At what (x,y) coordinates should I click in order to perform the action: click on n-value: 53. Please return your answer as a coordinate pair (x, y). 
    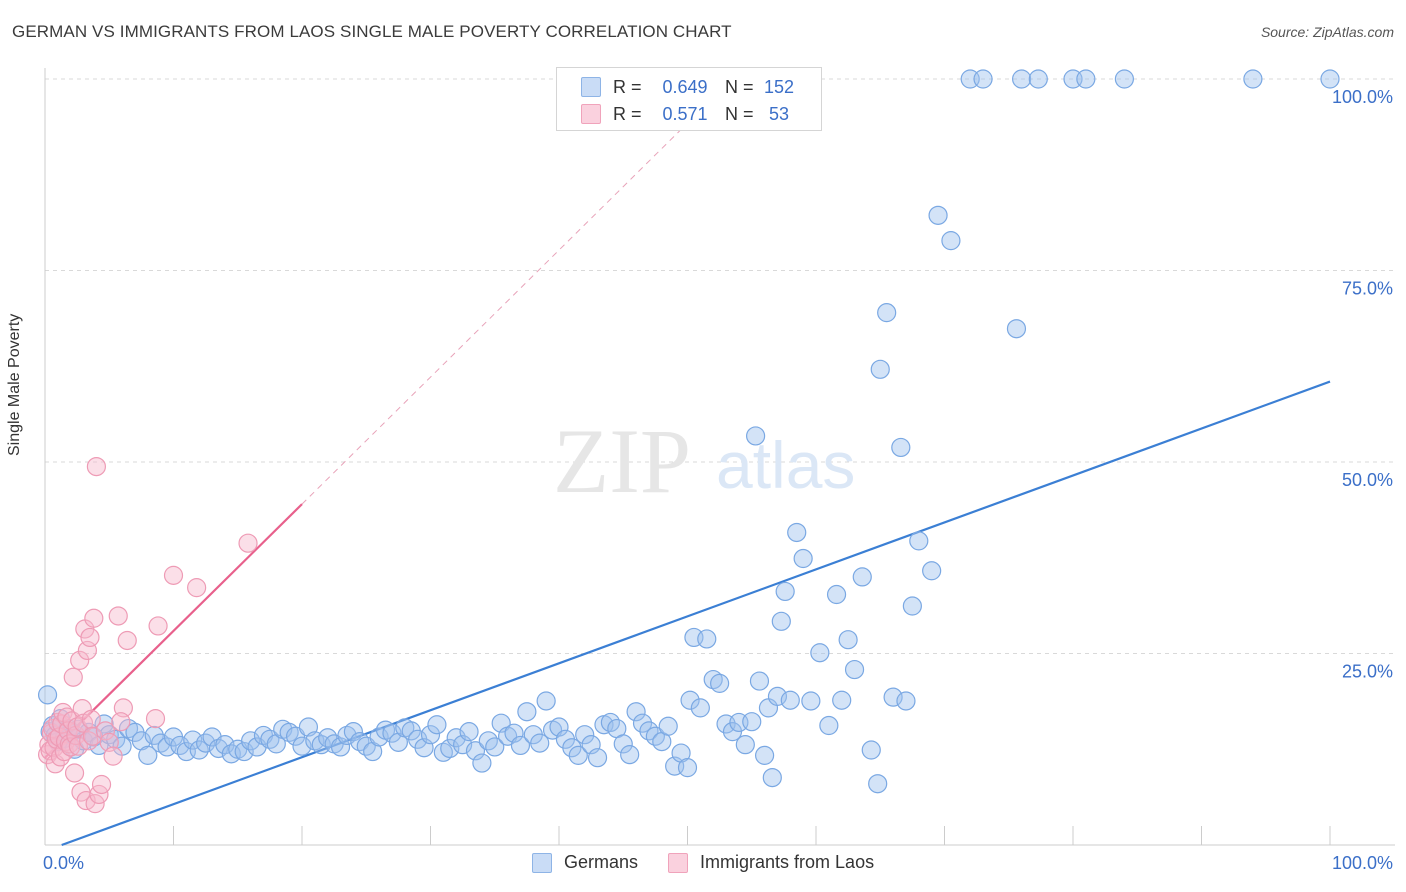
    Looking at the image, I should click on (779, 113).